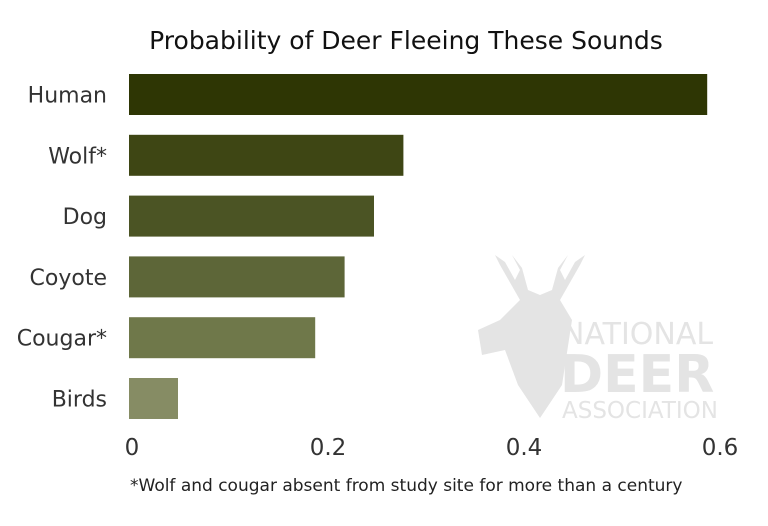 The height and width of the screenshot is (526, 768). What do you see at coordinates (406, 40) in the screenshot?
I see `chart-title: Probability of Deer Fleeing These Sounds` at bounding box center [406, 40].